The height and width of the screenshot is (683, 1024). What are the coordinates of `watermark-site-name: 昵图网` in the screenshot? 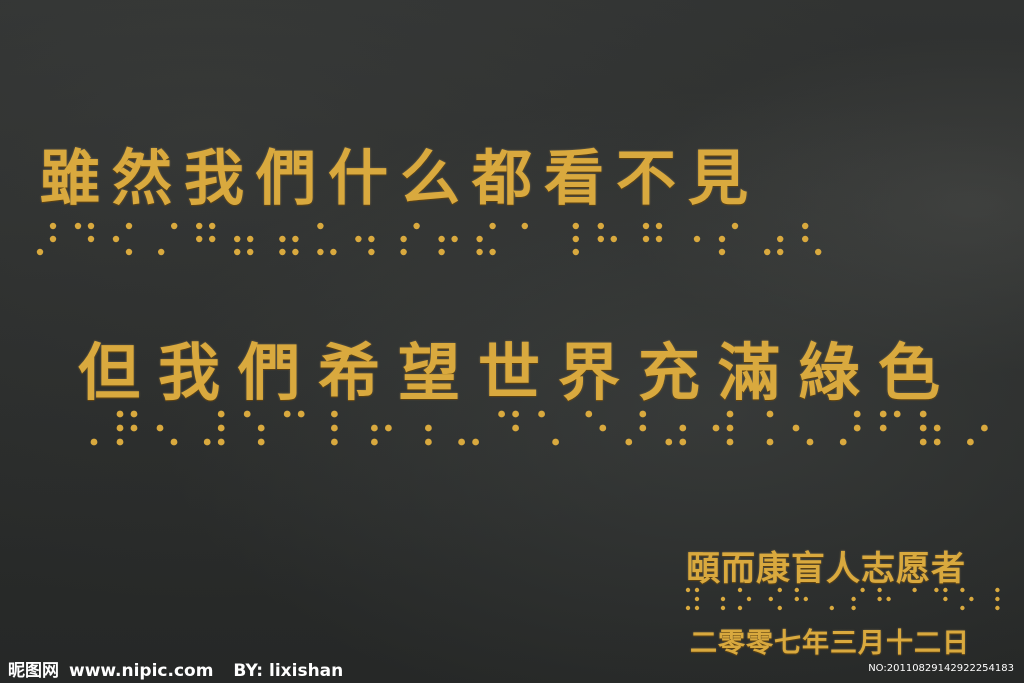 It's located at (33, 671).